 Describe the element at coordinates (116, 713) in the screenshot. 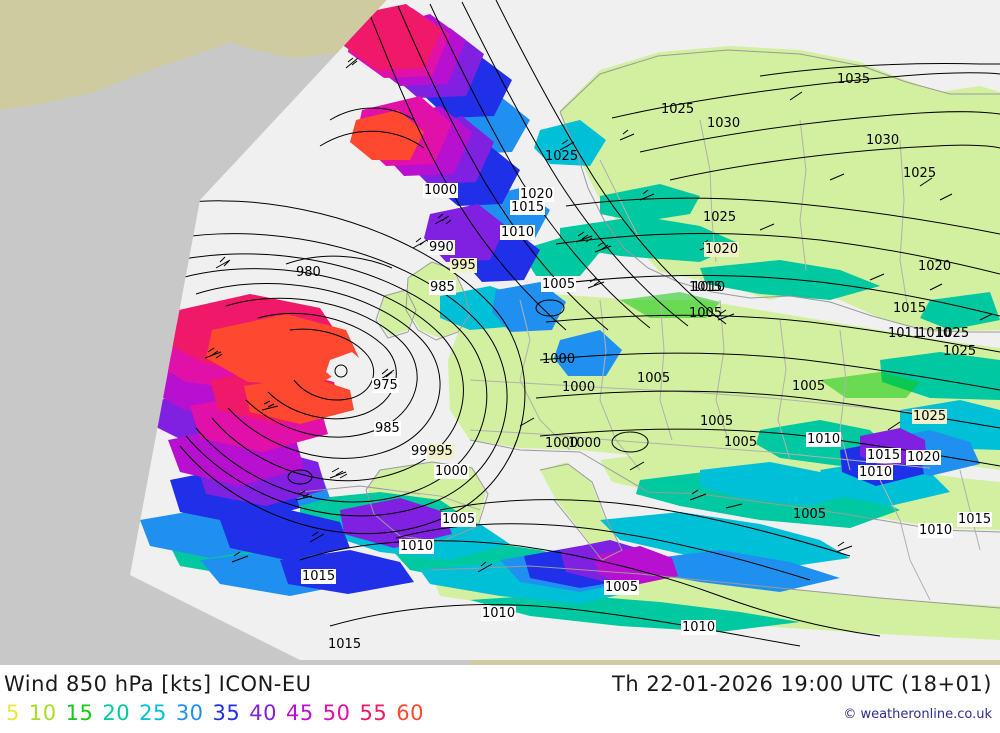

I see `legend-step-20: 20` at that location.